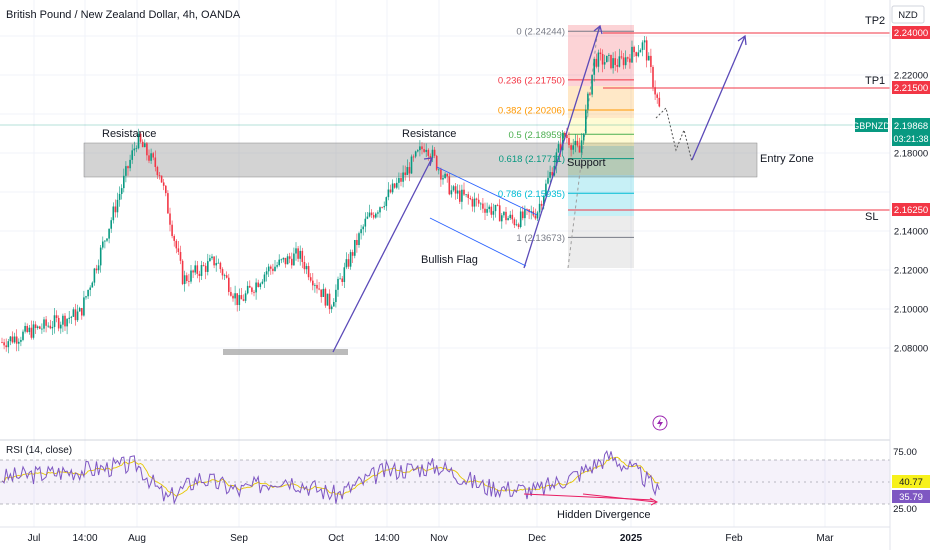  What do you see at coordinates (908, 14) in the screenshot?
I see `currency-box` at bounding box center [908, 14].